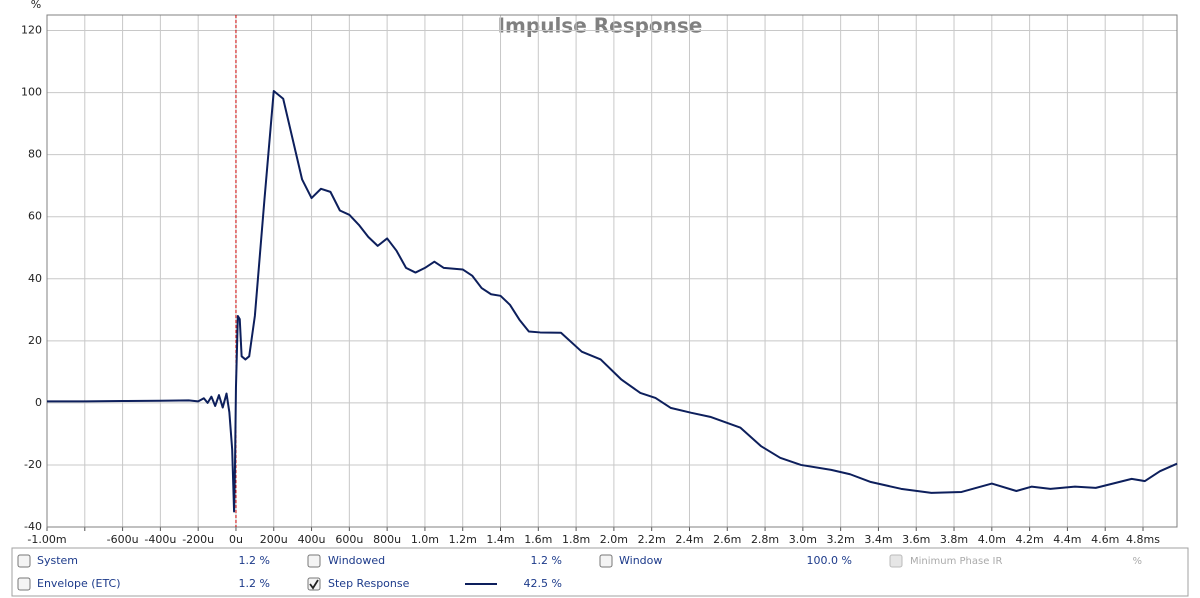 The width and height of the screenshot is (1200, 598). I want to click on item-label: System, so click(57, 560).